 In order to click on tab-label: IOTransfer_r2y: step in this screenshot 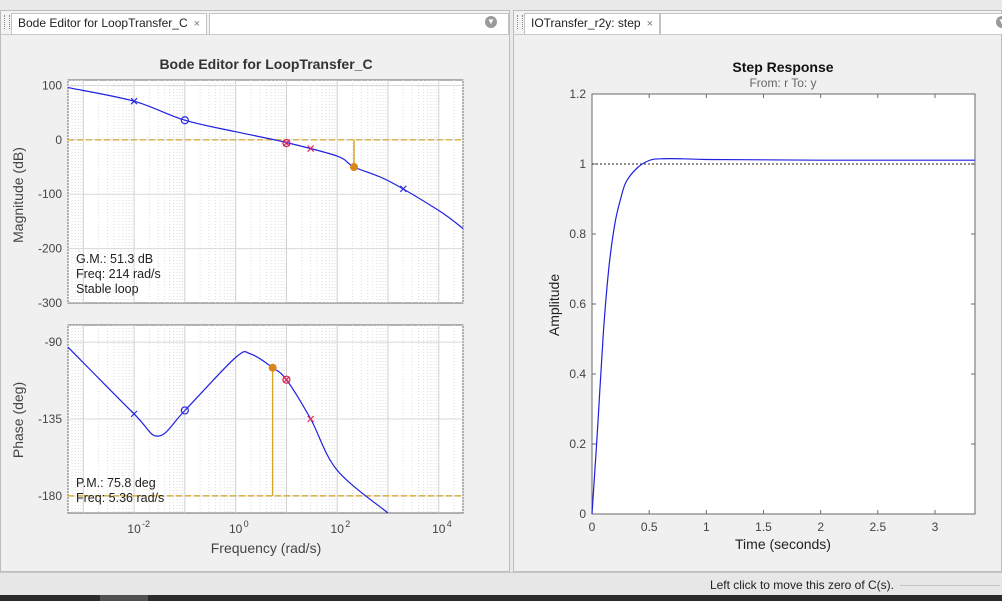, I will do `click(586, 23)`.